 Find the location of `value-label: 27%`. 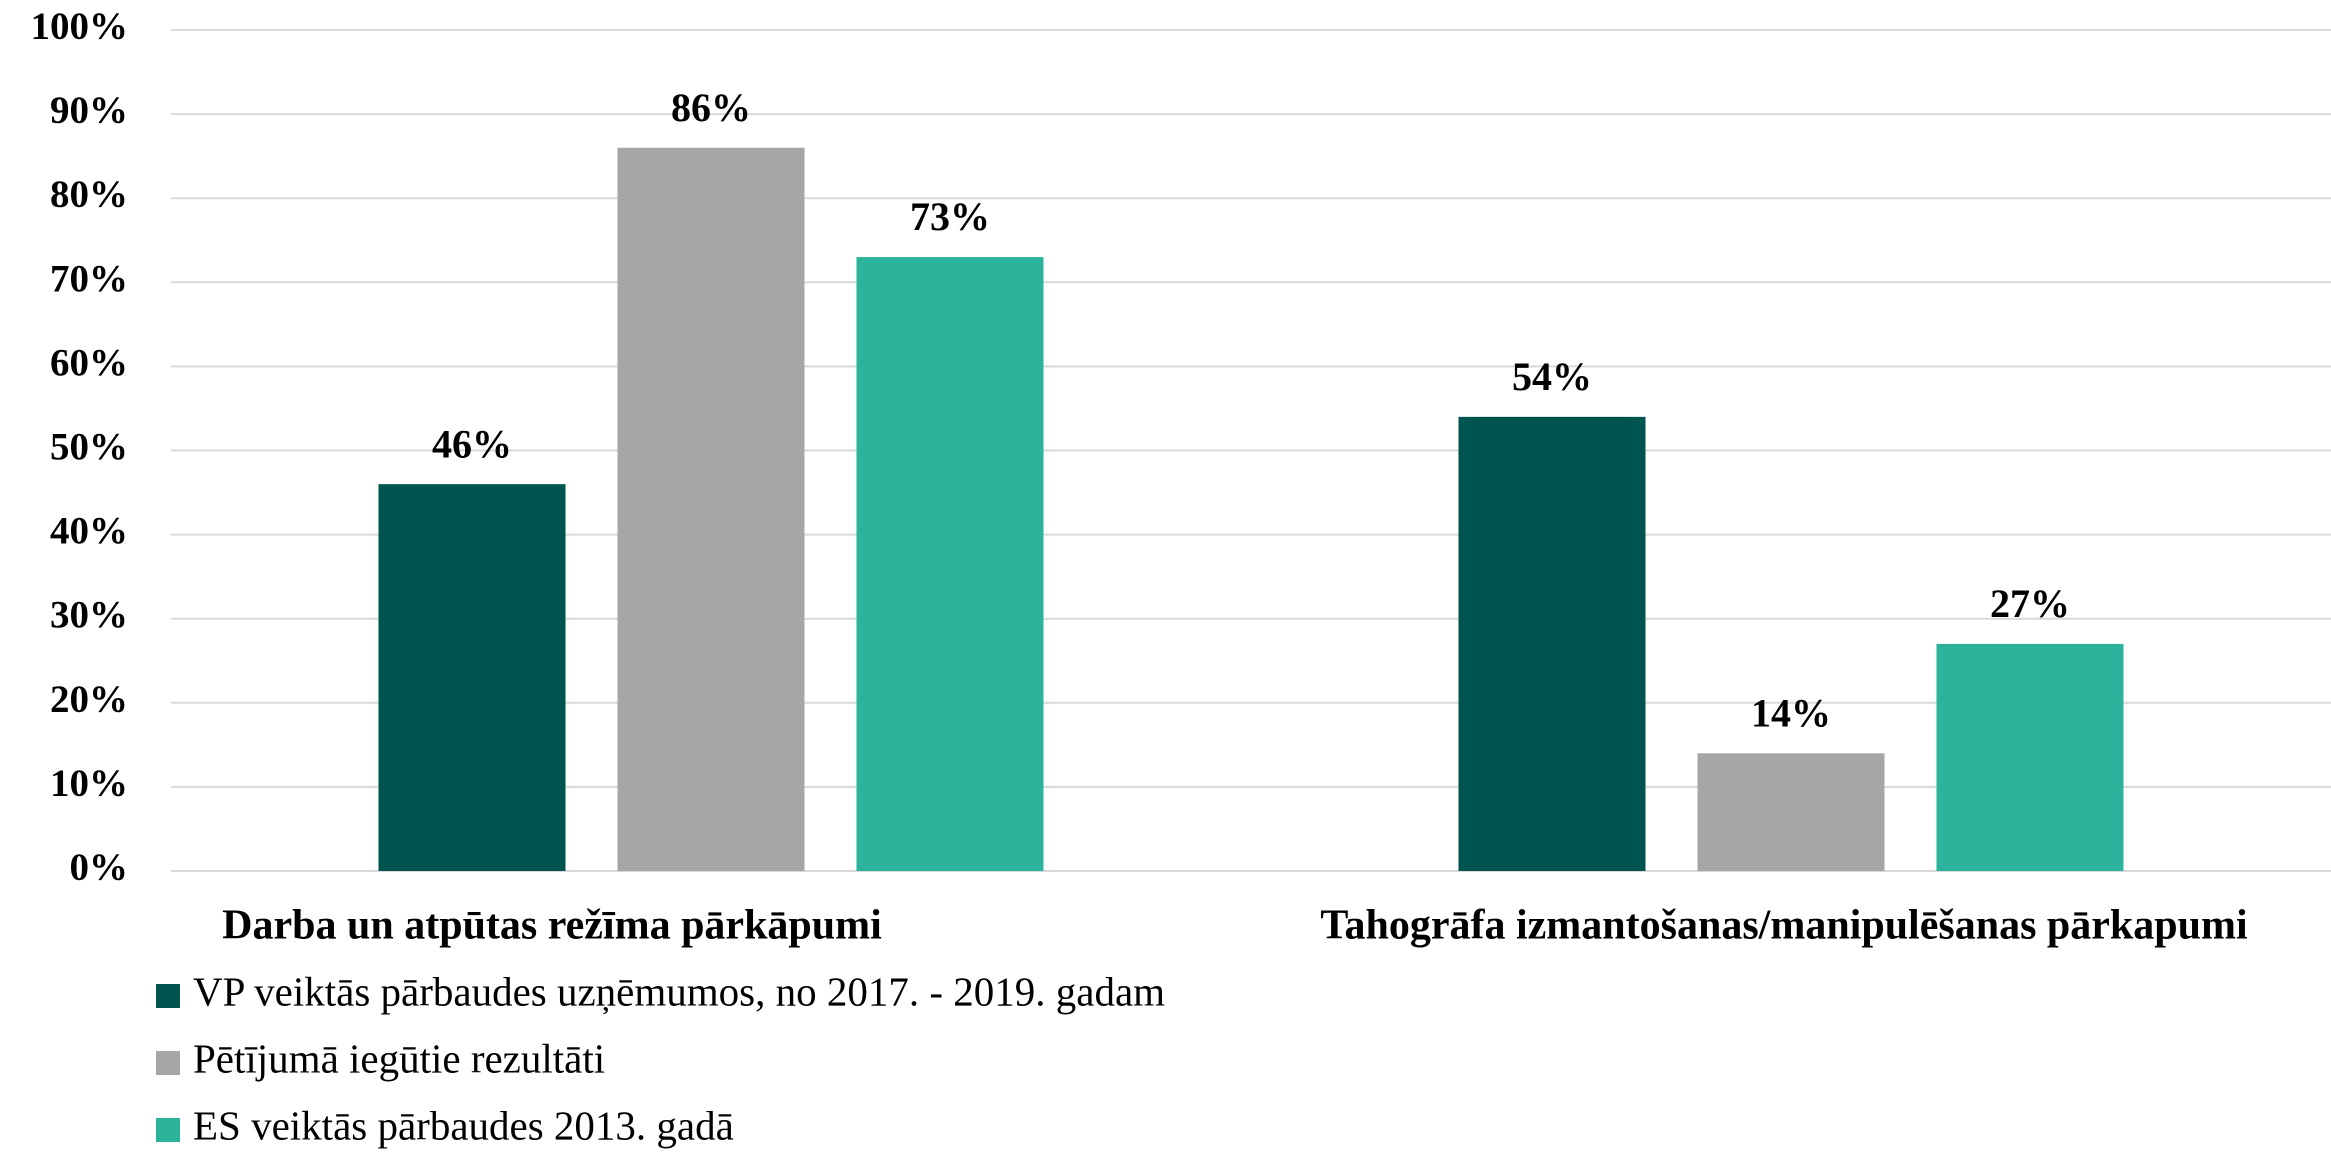

value-label: 27% is located at coordinates (2030, 603).